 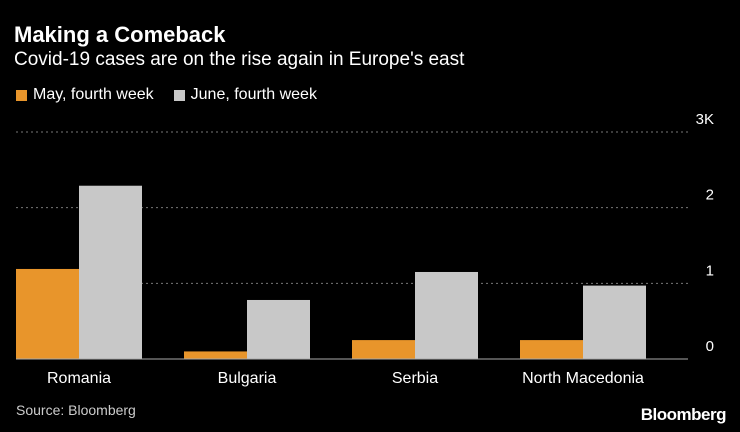 I want to click on x-tick-label: Serbia, so click(x=415, y=378).